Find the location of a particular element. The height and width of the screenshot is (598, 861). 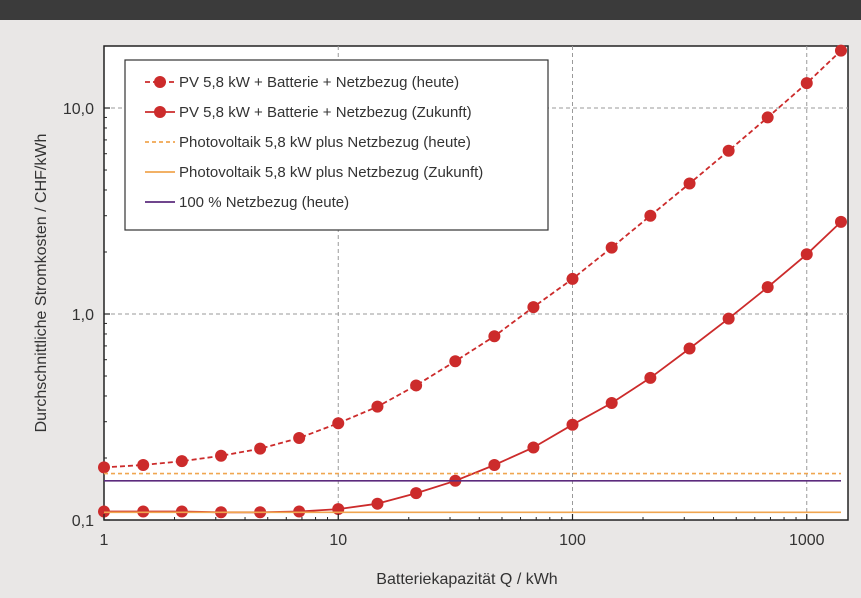

legend-label-grid_today: 100 % Netzbezug (heute) is located at coordinates (264, 202).